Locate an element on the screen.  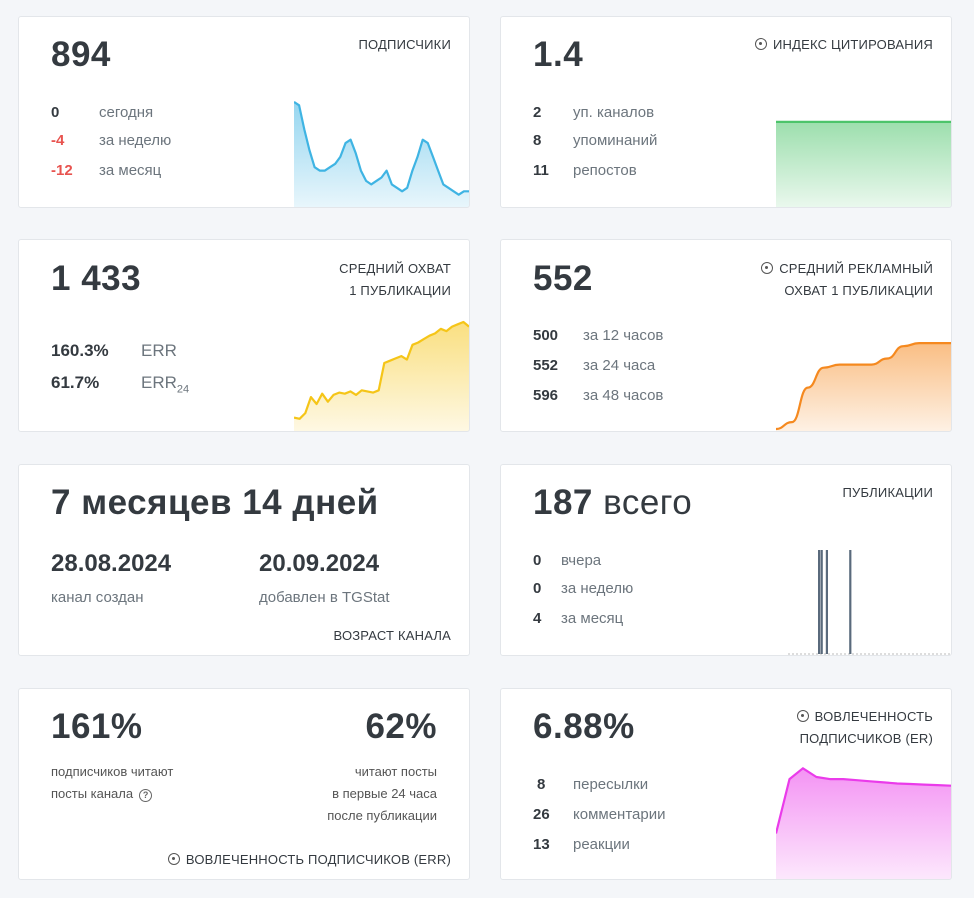
ad-reach-24h-label: за 24 часа is located at coordinates (619, 365).